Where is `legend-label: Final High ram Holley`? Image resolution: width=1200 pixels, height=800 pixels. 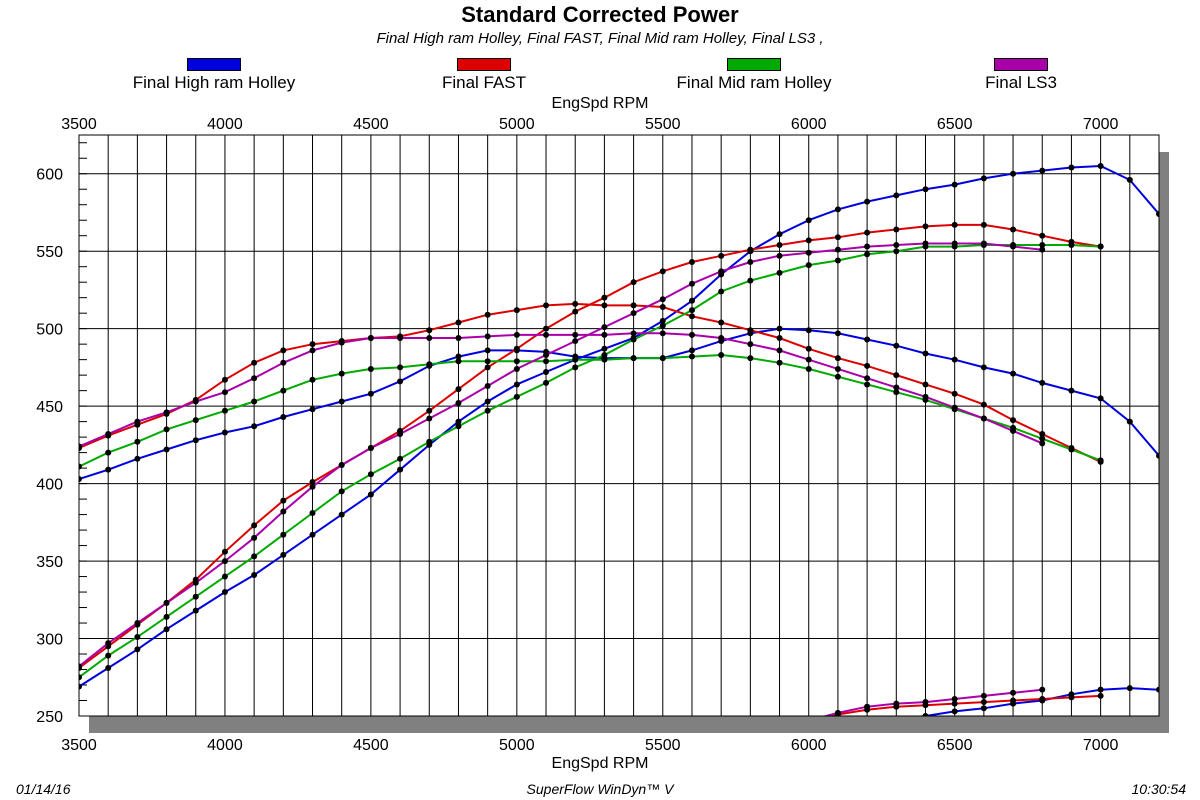 legend-label: Final High ram Holley is located at coordinates (214, 82).